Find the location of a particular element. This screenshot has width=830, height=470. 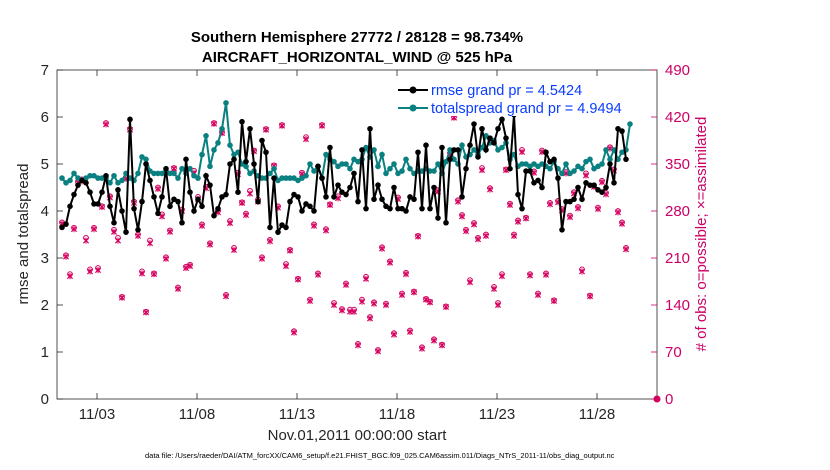

y-axis-right-label: # of obs: o=possible; ×=assimilated is located at coordinates (701, 234).